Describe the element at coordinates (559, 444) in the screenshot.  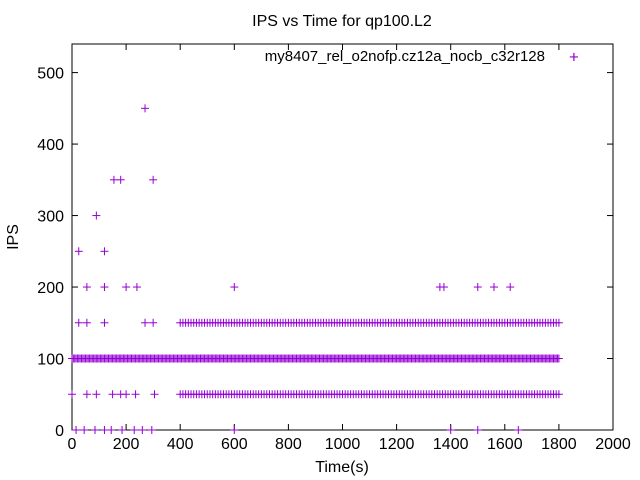
I see `x-tick-label: 1800` at that location.